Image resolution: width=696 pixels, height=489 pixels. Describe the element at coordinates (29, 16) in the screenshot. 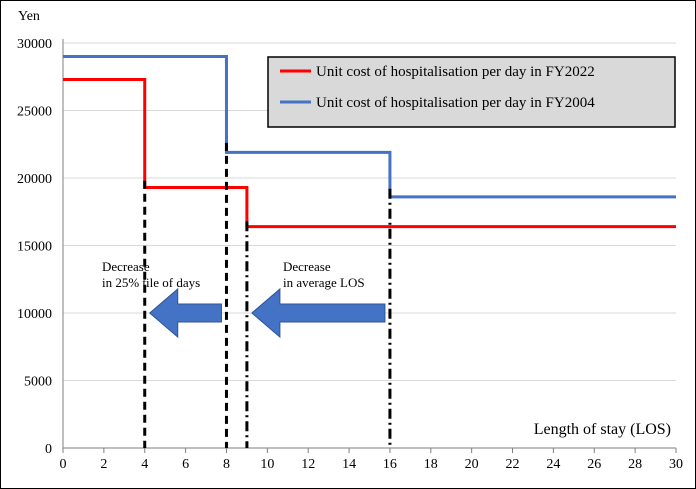

I see `y-axis-label: Yen` at that location.